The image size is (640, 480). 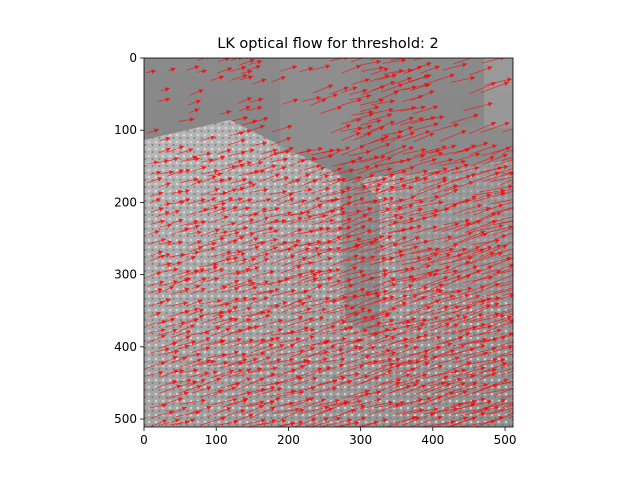 What do you see at coordinates (328, 44) in the screenshot?
I see `chart-title: LK optical flow for threshold: 2` at bounding box center [328, 44].